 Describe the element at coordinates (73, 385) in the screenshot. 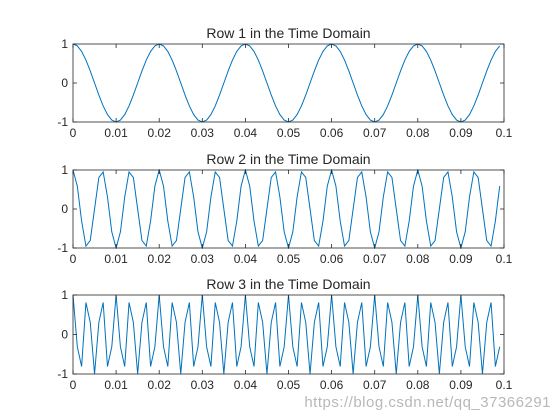

I see `subplot-3-xtick-label: 0` at that location.